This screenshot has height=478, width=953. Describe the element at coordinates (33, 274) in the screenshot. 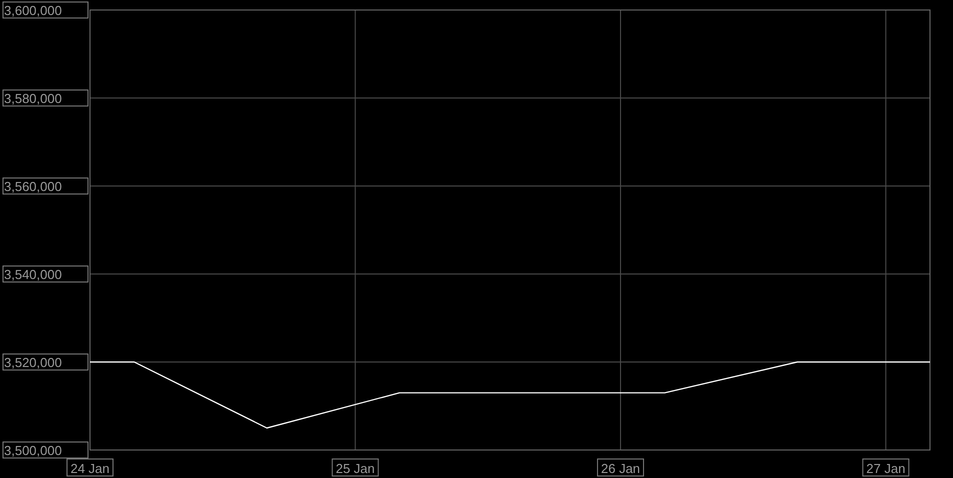

I see `y-tick-label: 3,540,000` at that location.